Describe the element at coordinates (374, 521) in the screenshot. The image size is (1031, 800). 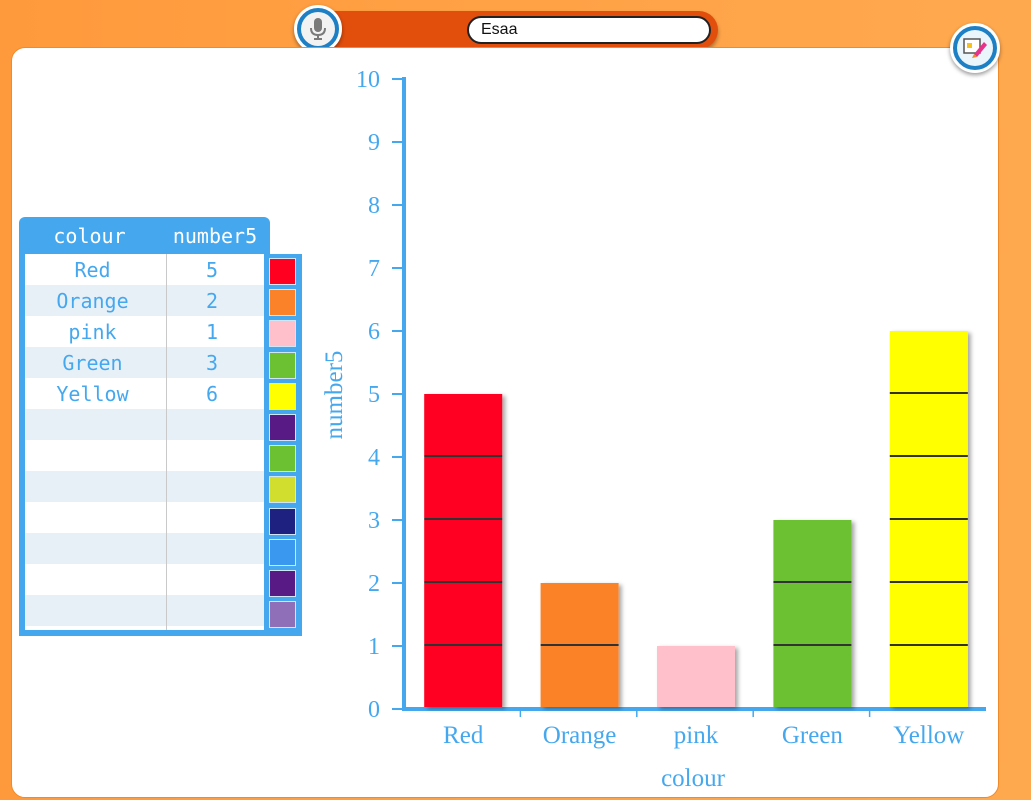
I see `y-tick-label: 3` at that location.